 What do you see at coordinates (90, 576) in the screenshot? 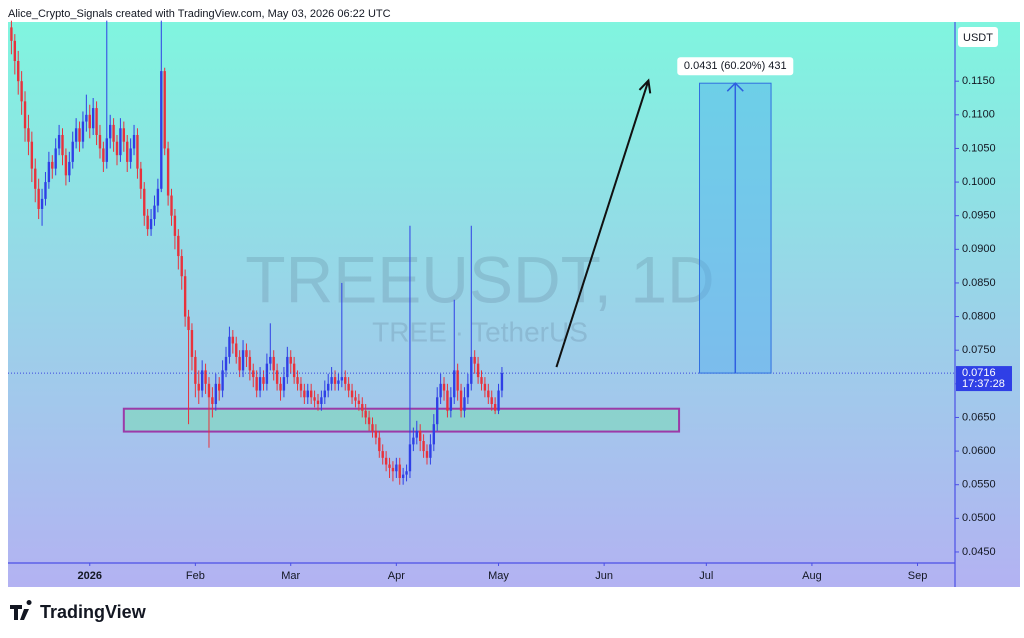
I see `x-tick-label: 2026` at bounding box center [90, 576].